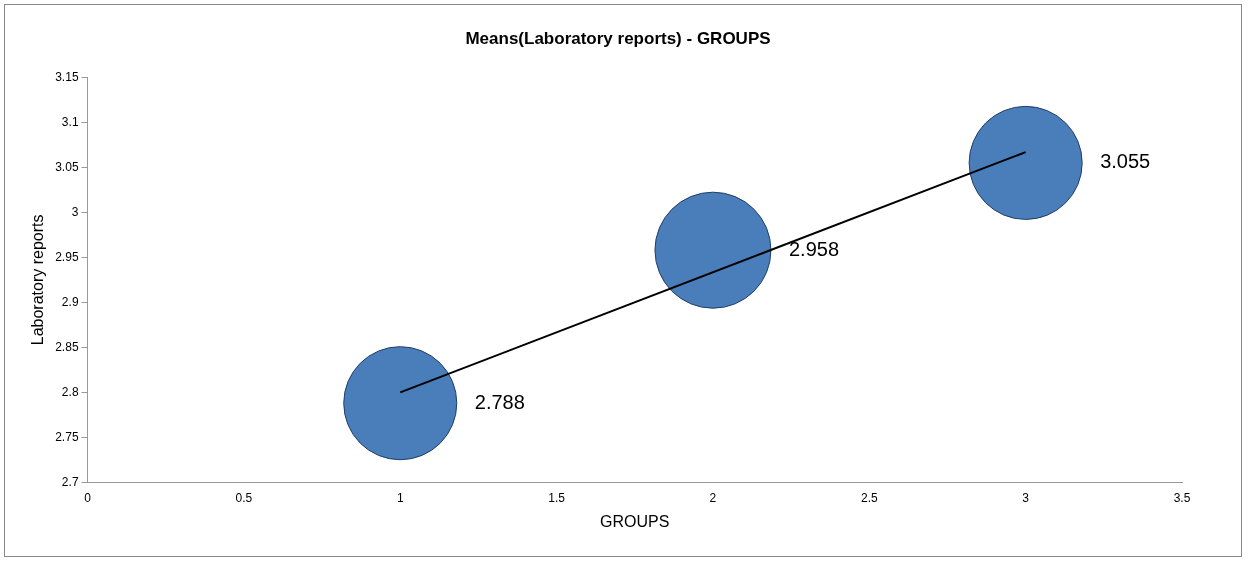 This screenshot has width=1248, height=563. I want to click on x-axis-title: GROUPS, so click(635, 521).